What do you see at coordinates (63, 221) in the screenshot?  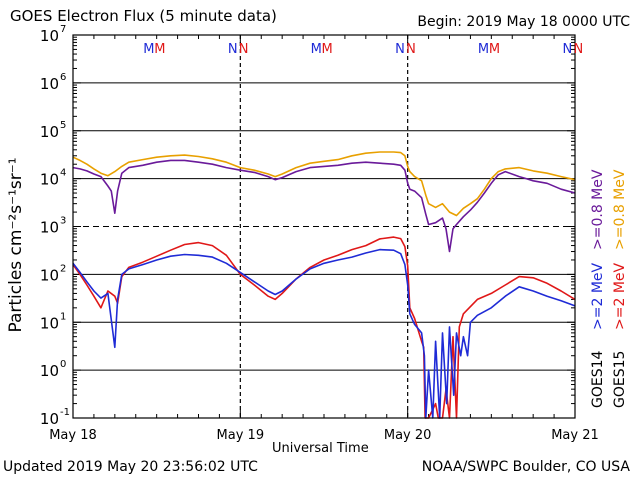 I see `y-tick-exponent: 3` at bounding box center [63, 221].